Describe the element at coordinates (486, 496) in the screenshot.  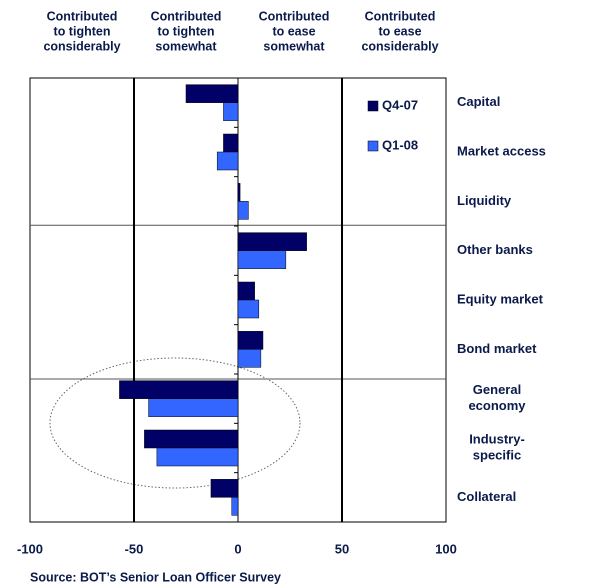
I see `category-label: Collateral` at that location.